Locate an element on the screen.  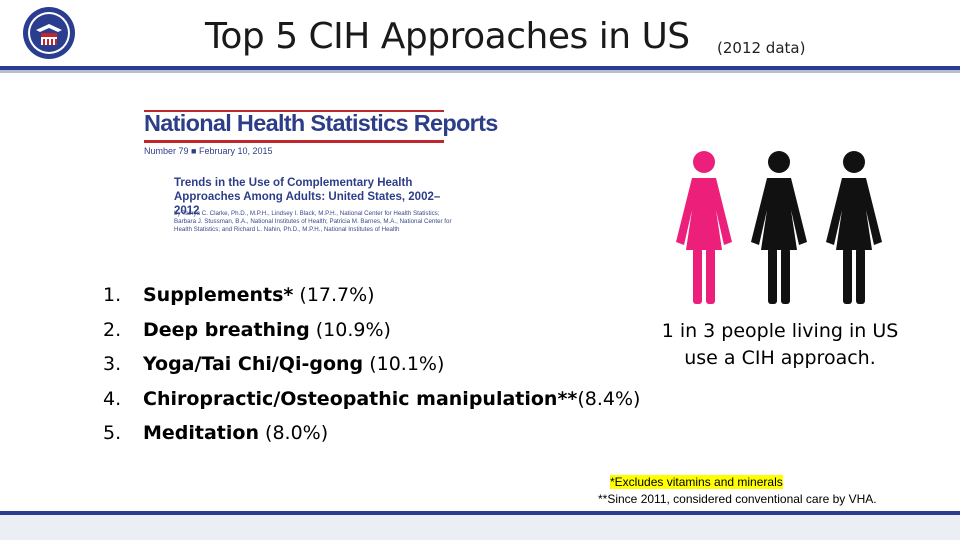
report-rule is located at coordinates (294, 141).